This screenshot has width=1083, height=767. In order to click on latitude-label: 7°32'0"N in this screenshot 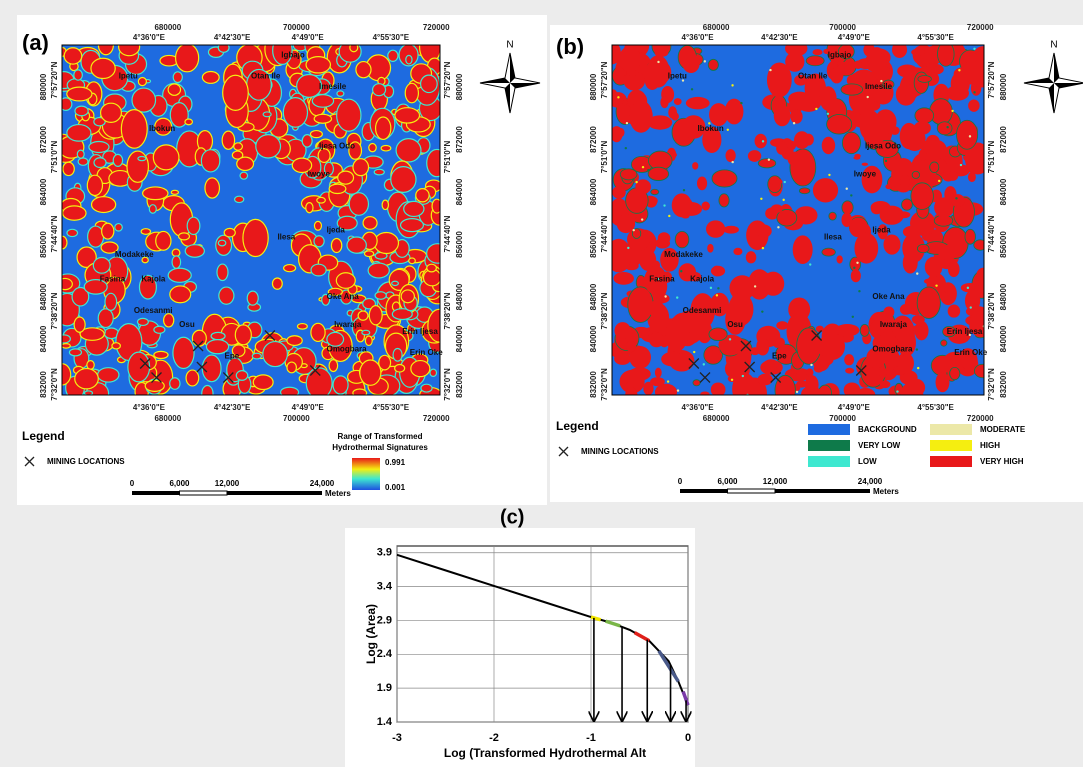, I will do `click(447, 384)`.